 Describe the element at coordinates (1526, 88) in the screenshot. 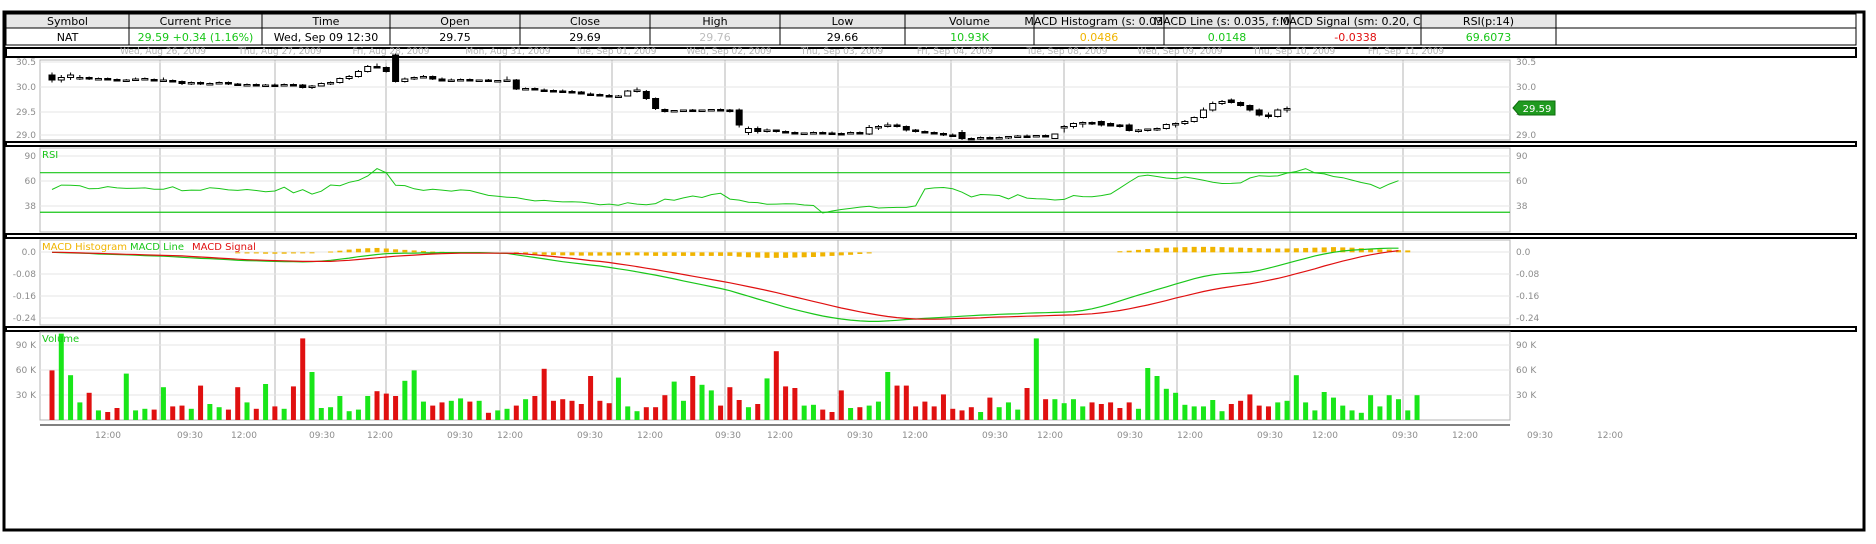

I see `y-tick-label-right: 30.0` at that location.